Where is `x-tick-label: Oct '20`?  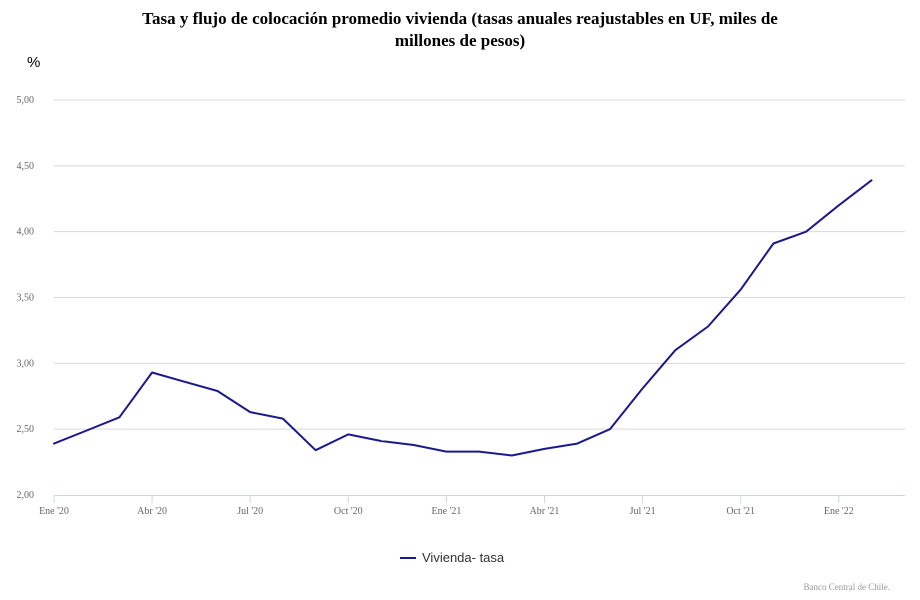 x-tick-label: Oct '20 is located at coordinates (348, 511).